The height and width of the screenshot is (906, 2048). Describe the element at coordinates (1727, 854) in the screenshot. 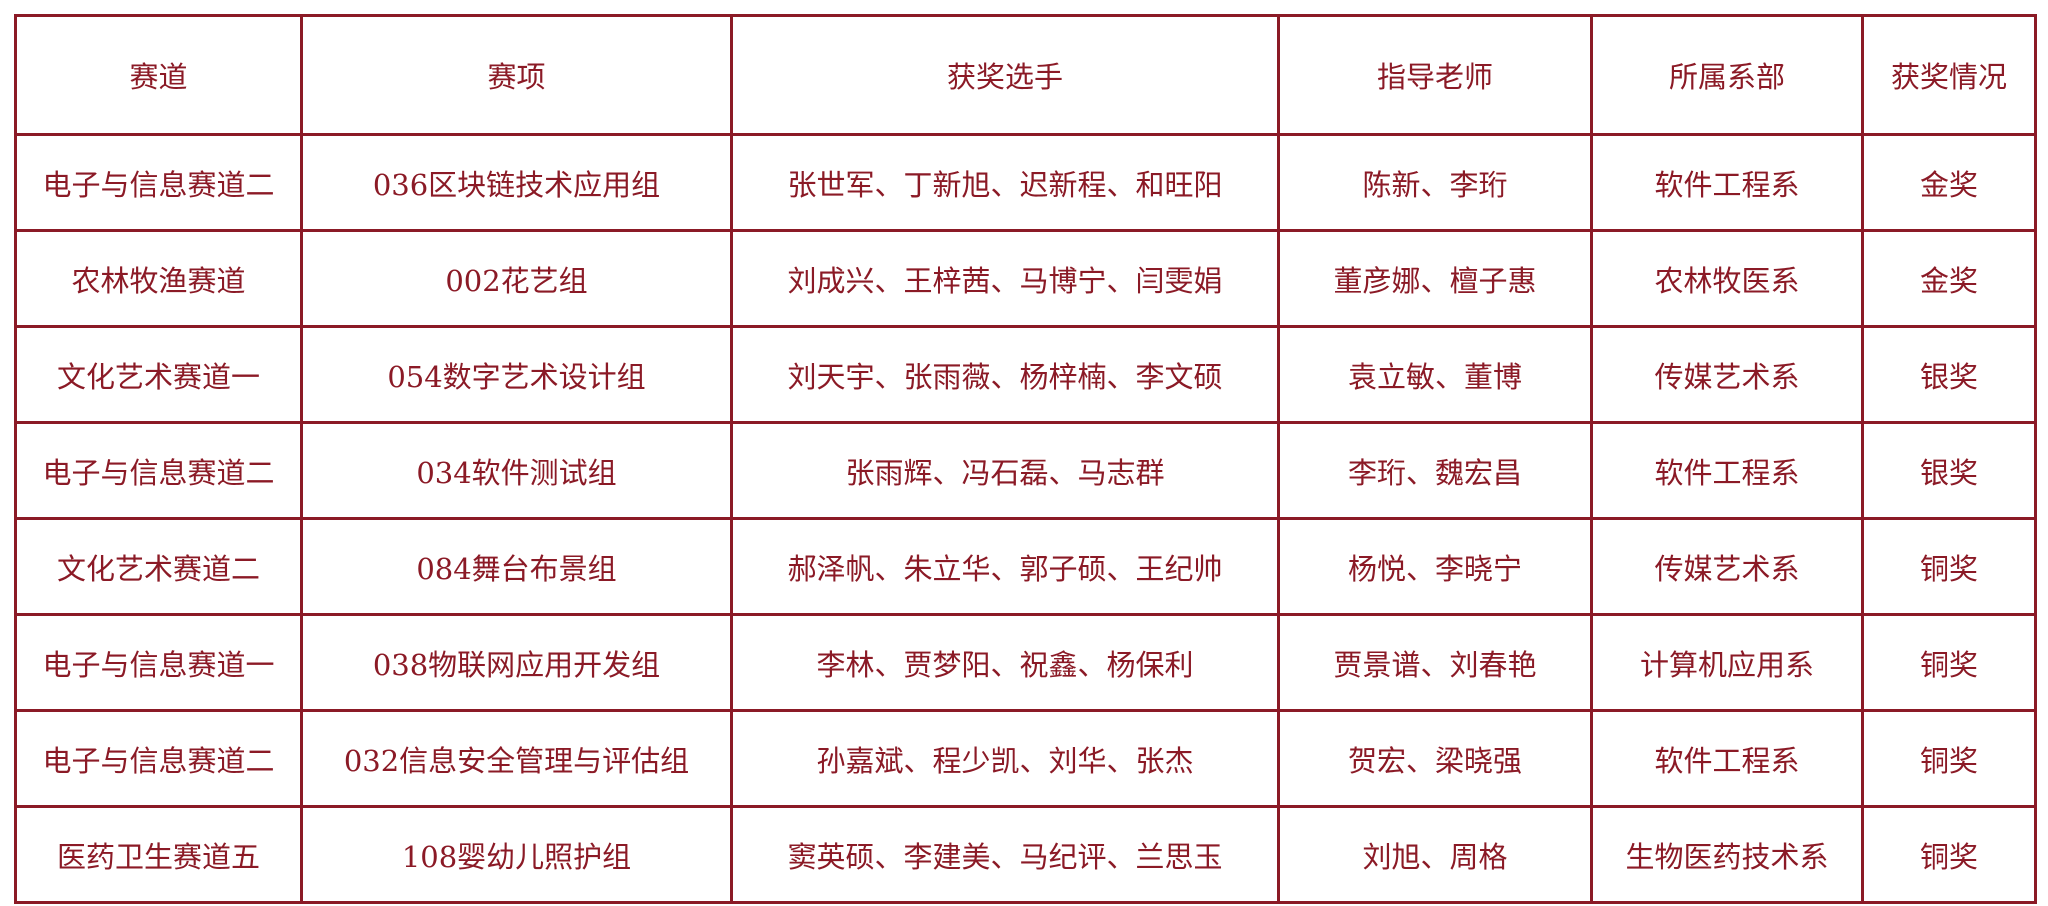

I see `cell-department: 生物医药技术系` at that location.